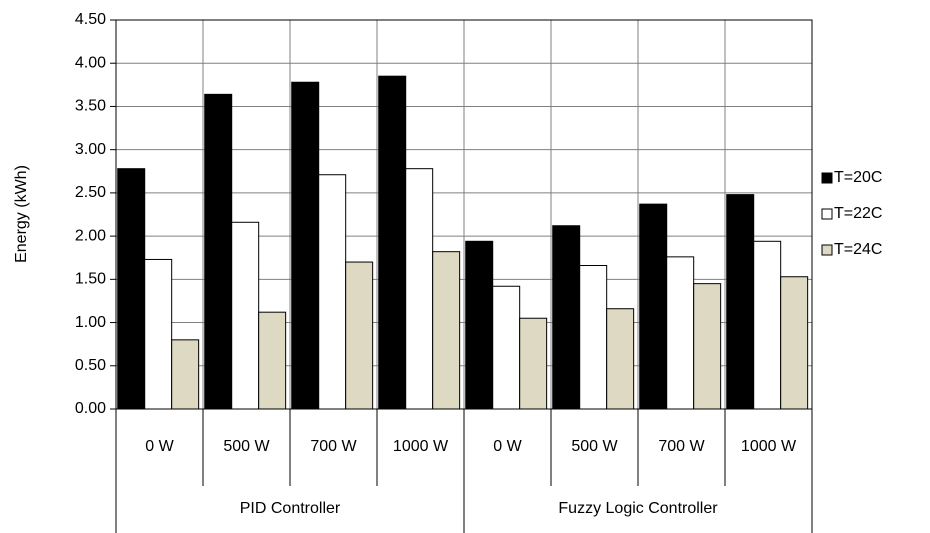 The height and width of the screenshot is (533, 930). Describe the element at coordinates (21, 214) in the screenshot. I see `y-axis-label: Energy (kWh)` at that location.